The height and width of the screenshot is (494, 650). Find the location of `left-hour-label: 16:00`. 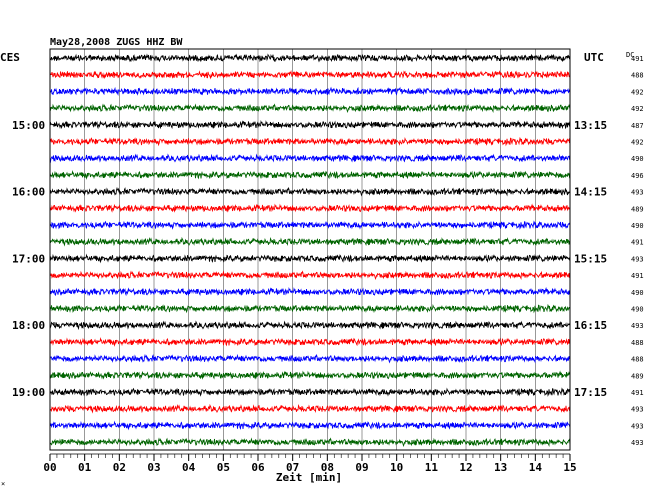

left-hour-label: 16:00 is located at coordinates (28, 192).